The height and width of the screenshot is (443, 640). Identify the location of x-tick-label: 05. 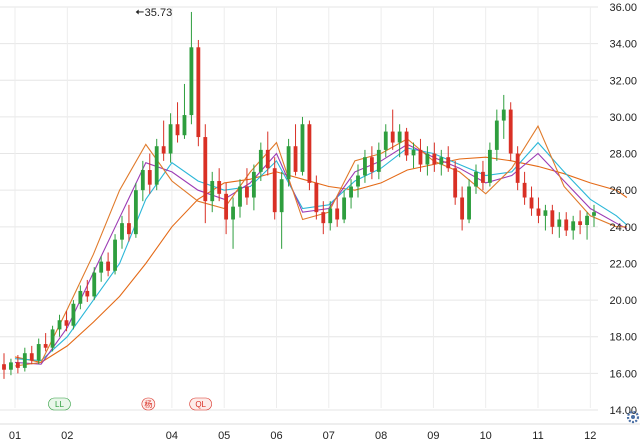
(224, 436).